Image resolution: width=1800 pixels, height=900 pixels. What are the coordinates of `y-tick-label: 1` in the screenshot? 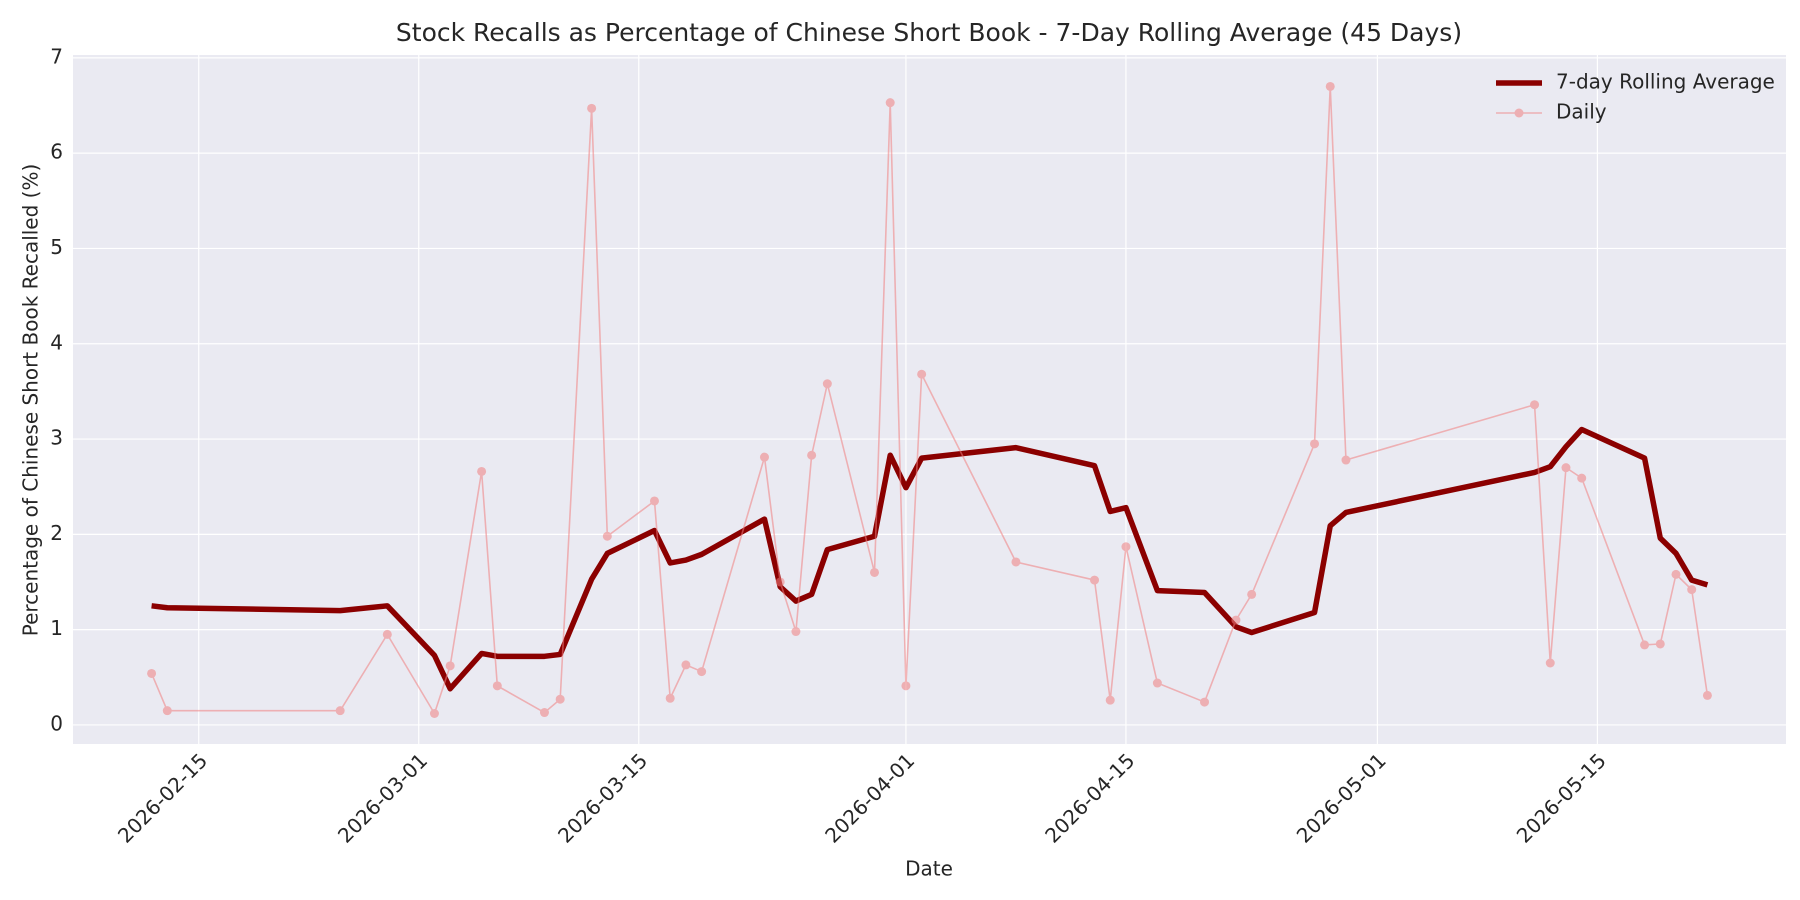 It's located at (56, 628).